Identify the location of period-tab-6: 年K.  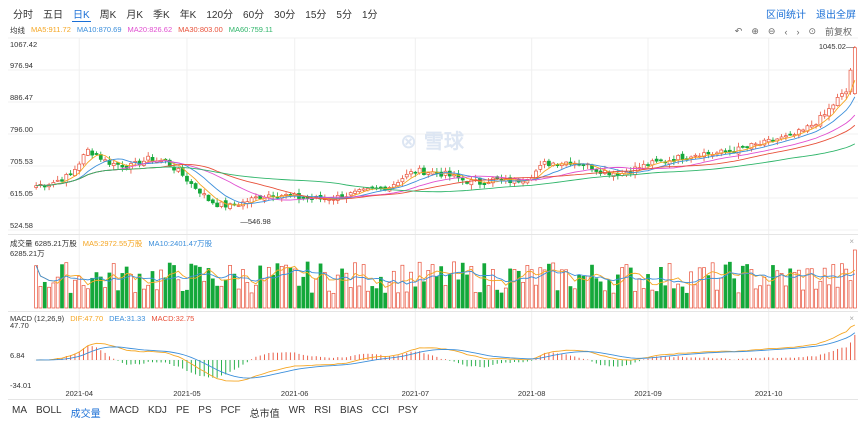
(188, 15).